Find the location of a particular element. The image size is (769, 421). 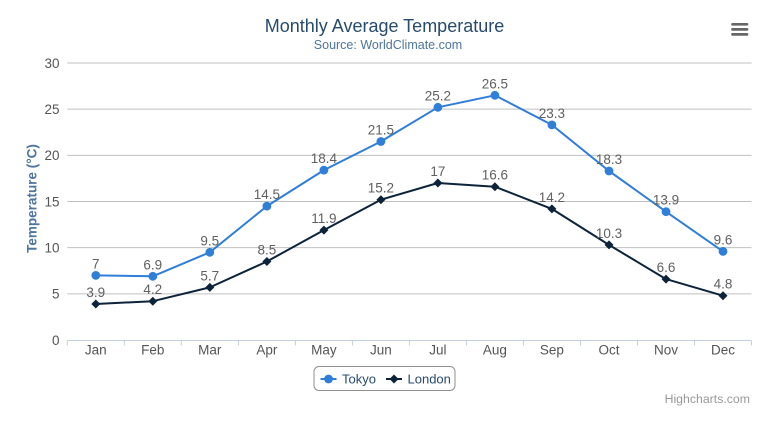

svg-text: 18.3 is located at coordinates (609, 159).